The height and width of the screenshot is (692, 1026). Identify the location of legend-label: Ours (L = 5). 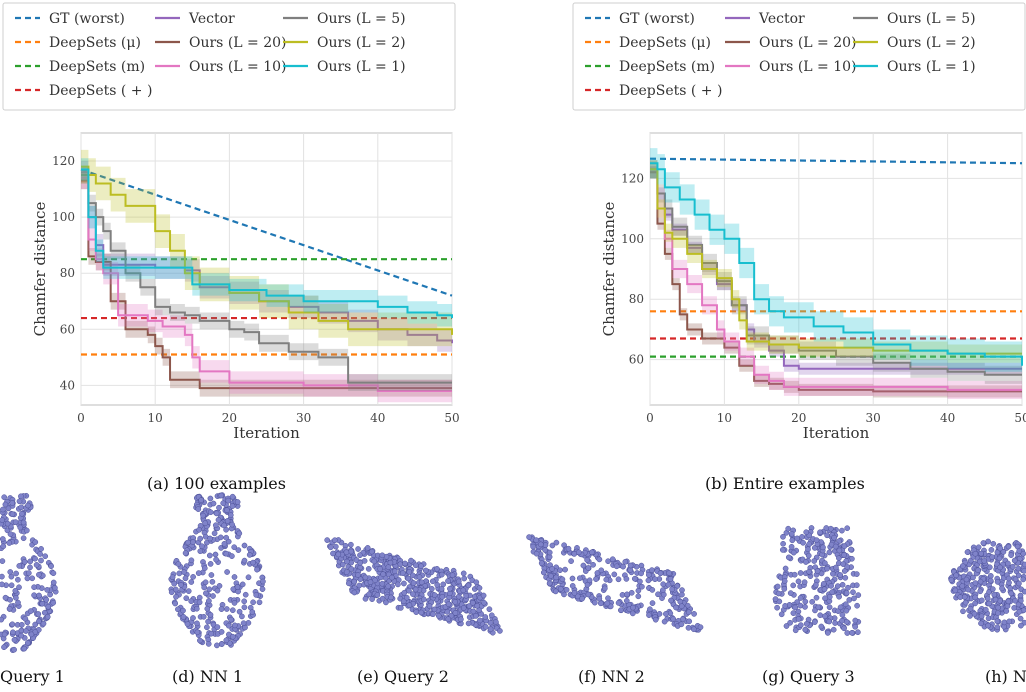
(361, 19).